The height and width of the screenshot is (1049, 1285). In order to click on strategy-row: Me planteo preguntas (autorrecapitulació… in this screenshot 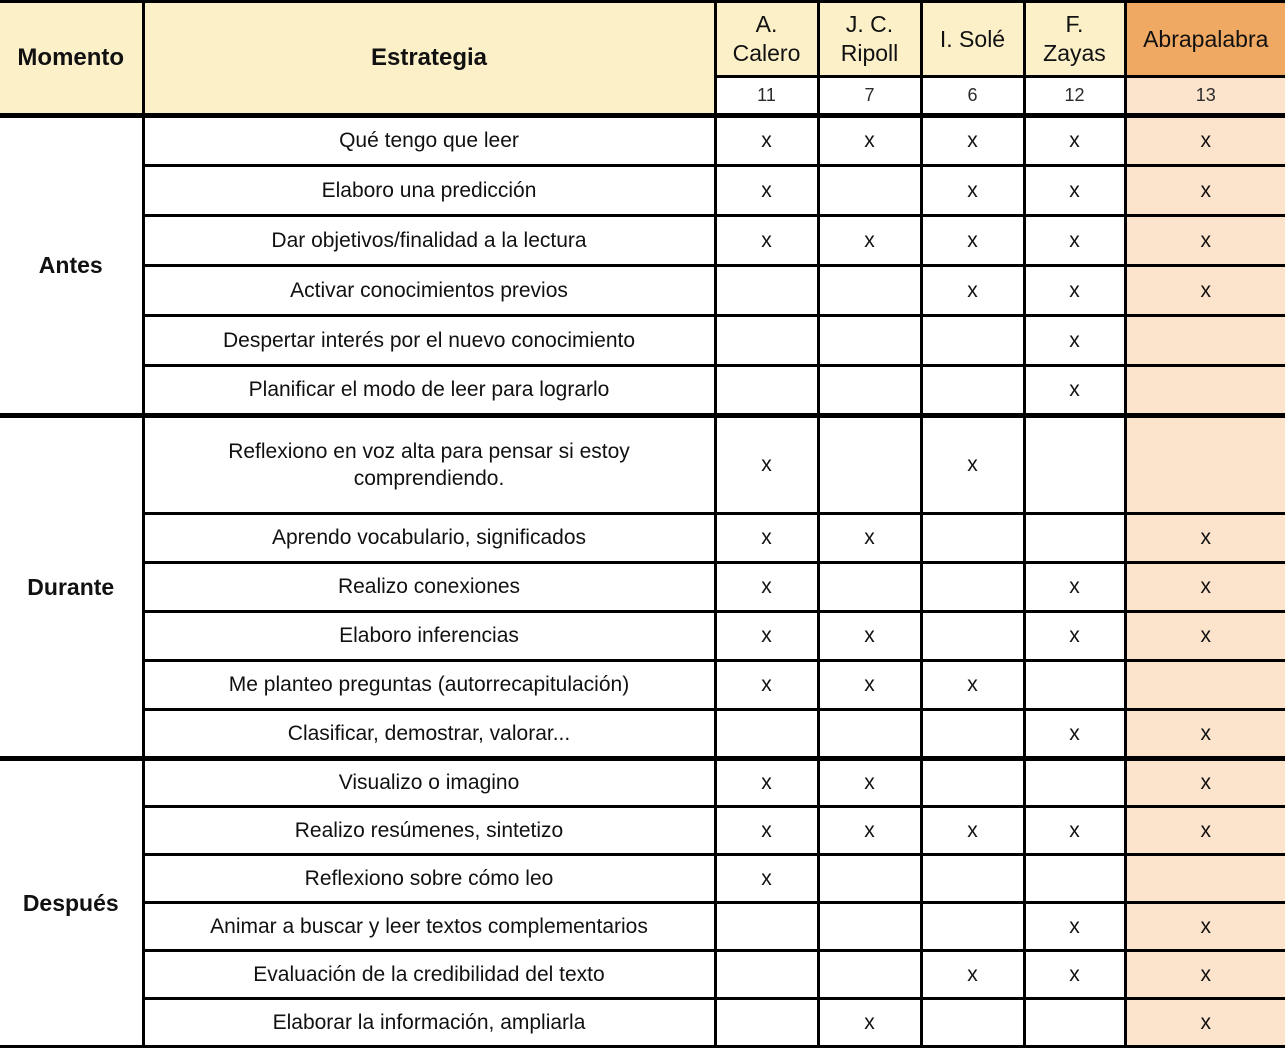, I will do `click(642, 685)`.